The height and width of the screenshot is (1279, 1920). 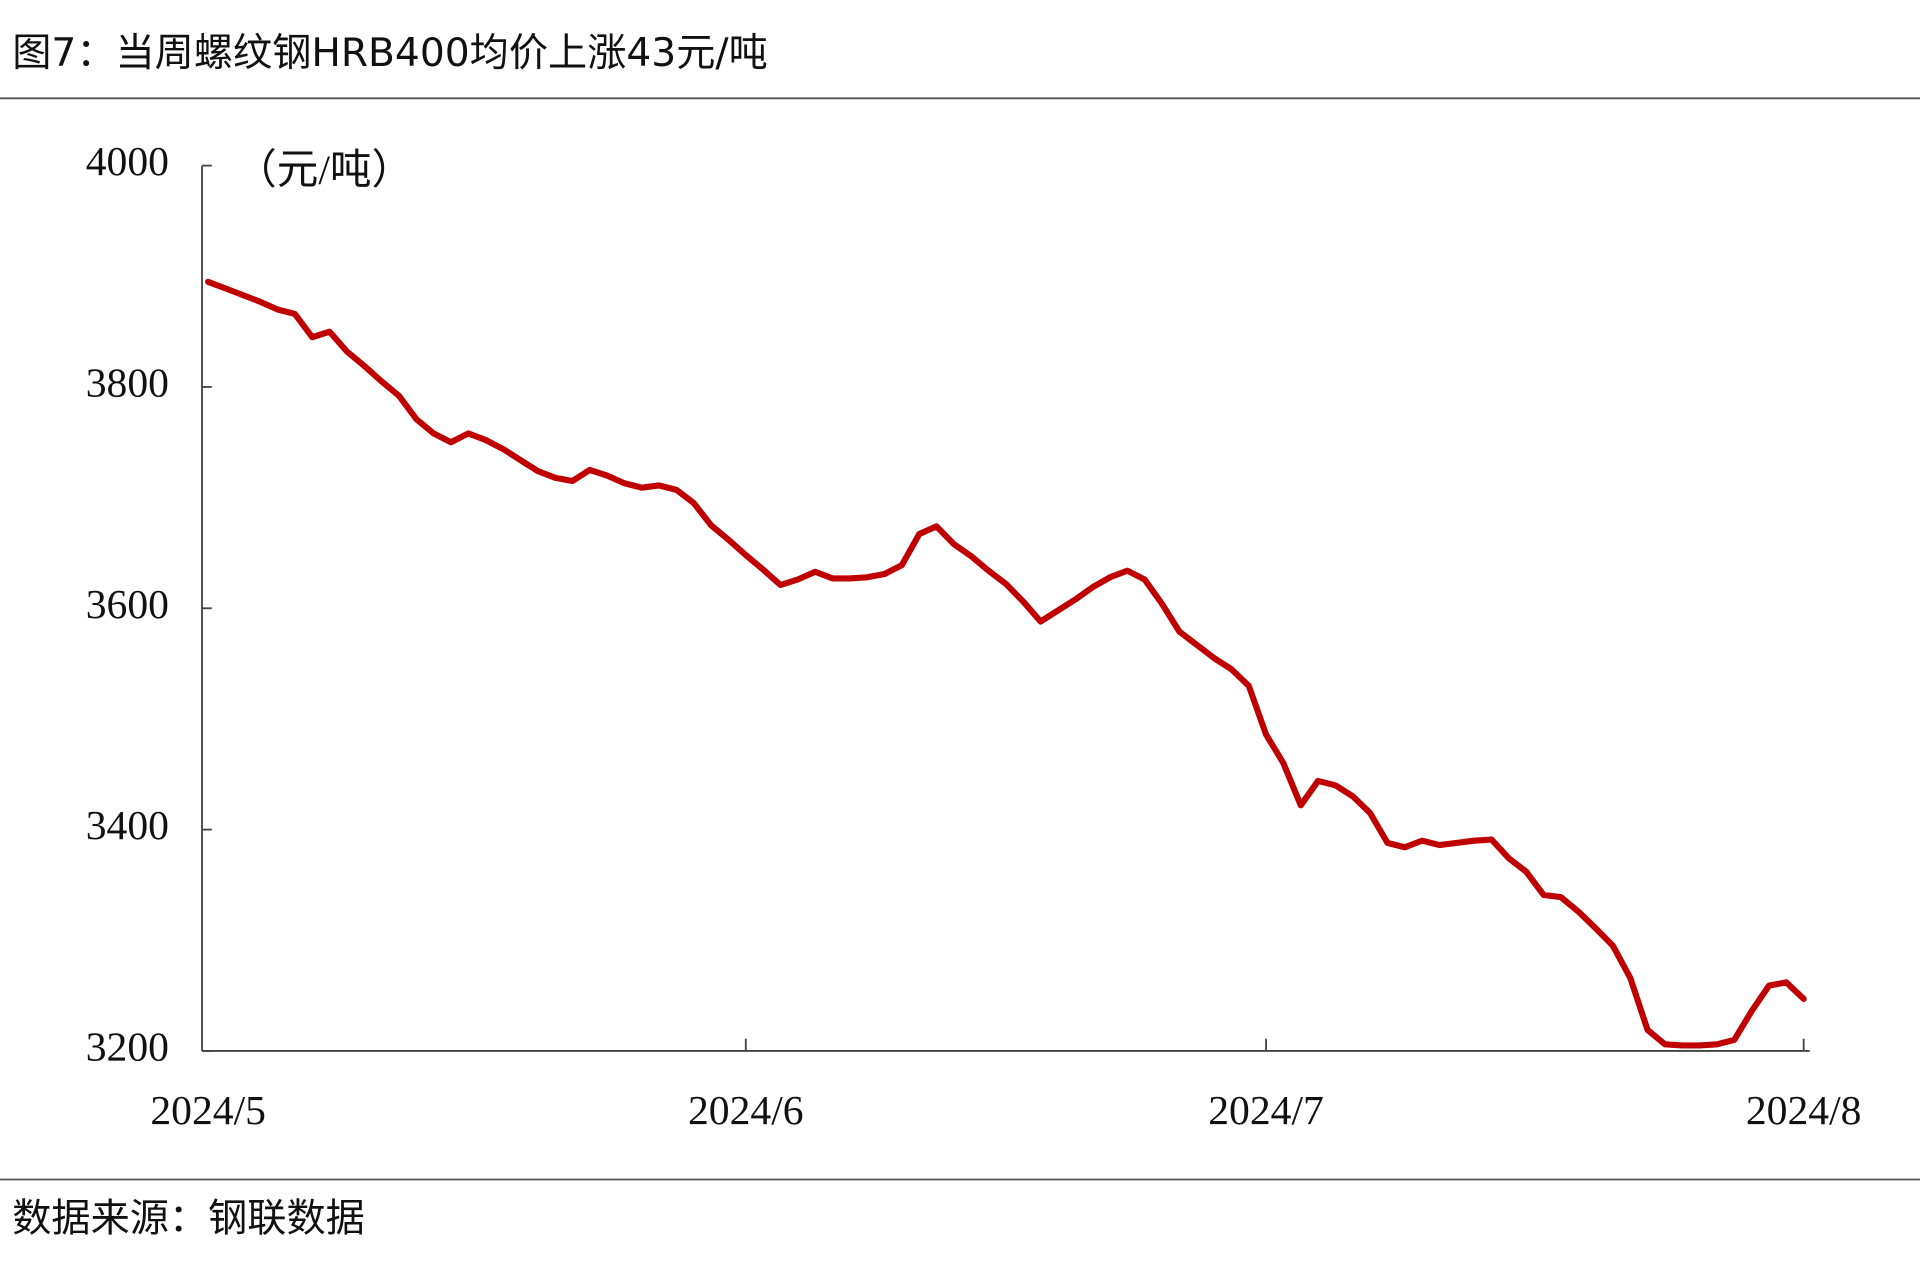 What do you see at coordinates (208, 1111) in the screenshot?
I see `x-tick-label: 2024/5` at bounding box center [208, 1111].